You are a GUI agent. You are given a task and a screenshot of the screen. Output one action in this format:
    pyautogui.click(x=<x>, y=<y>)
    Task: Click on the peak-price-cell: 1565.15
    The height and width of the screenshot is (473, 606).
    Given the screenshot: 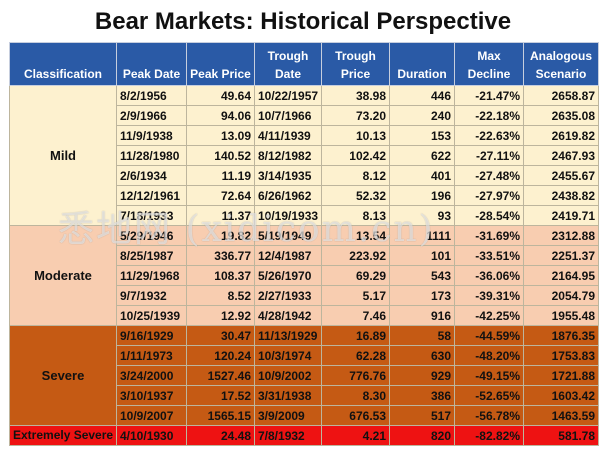 What is the action you would take?
    pyautogui.click(x=220, y=415)
    